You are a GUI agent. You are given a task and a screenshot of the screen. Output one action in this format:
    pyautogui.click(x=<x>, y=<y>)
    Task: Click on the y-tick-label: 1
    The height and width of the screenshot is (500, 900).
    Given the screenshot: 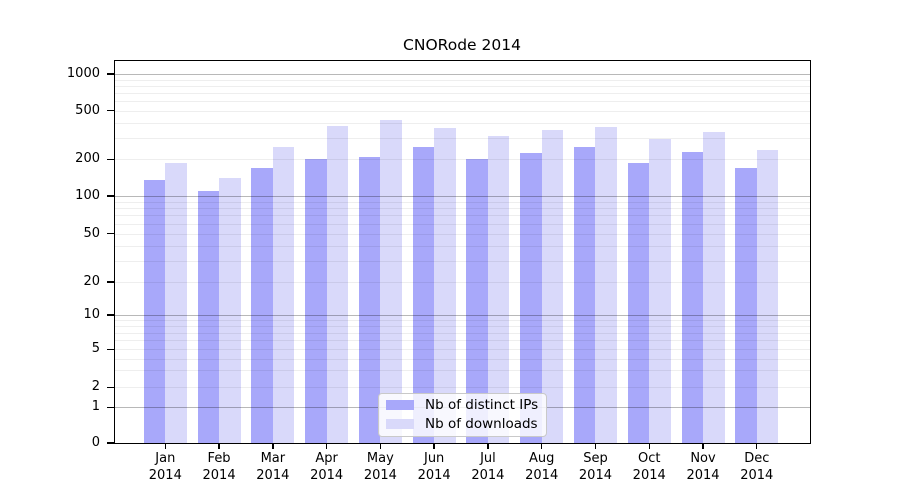 What is the action you would take?
    pyautogui.click(x=95, y=407)
    